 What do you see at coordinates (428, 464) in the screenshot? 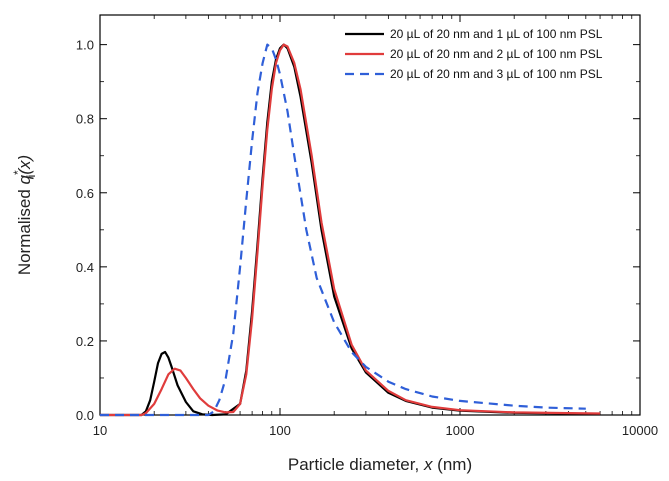
I see `x-axis-title-var: x` at bounding box center [428, 464].